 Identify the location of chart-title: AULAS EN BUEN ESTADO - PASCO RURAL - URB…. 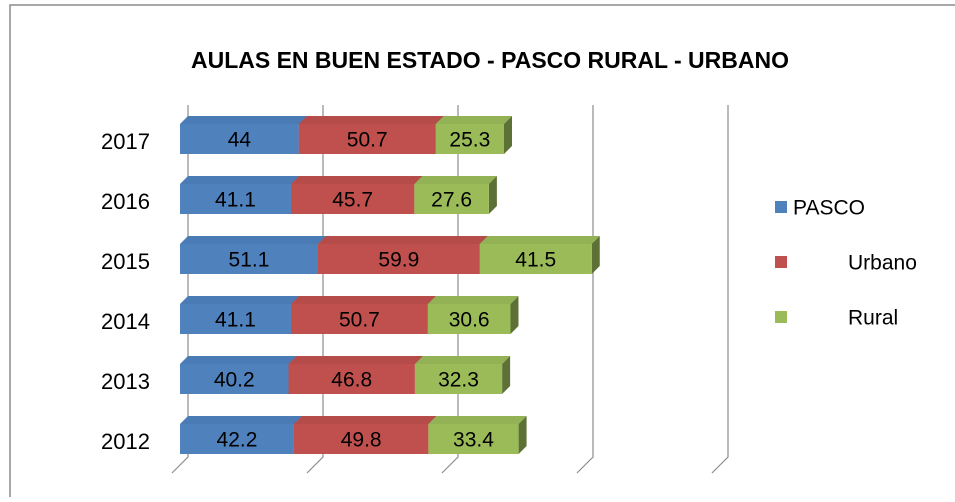
(490, 60).